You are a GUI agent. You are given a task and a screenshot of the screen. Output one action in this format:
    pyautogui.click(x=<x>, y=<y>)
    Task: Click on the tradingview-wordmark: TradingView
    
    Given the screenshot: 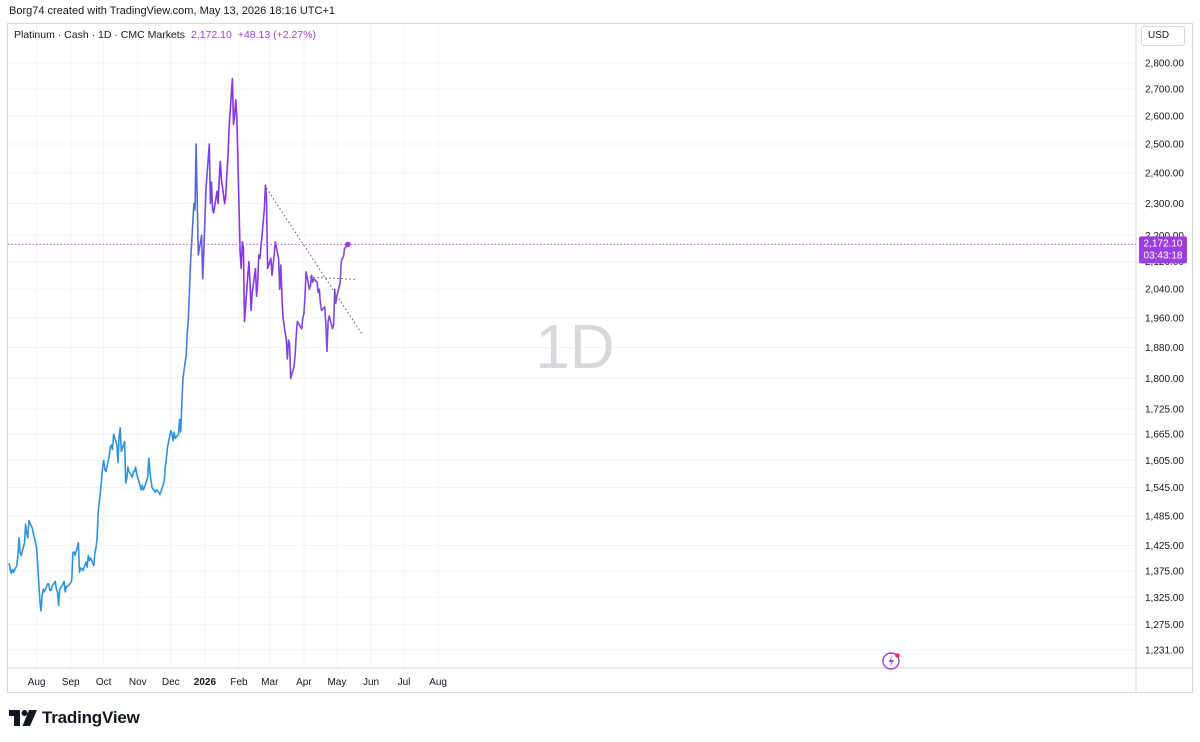 What is the action you would take?
    pyautogui.click(x=91, y=717)
    